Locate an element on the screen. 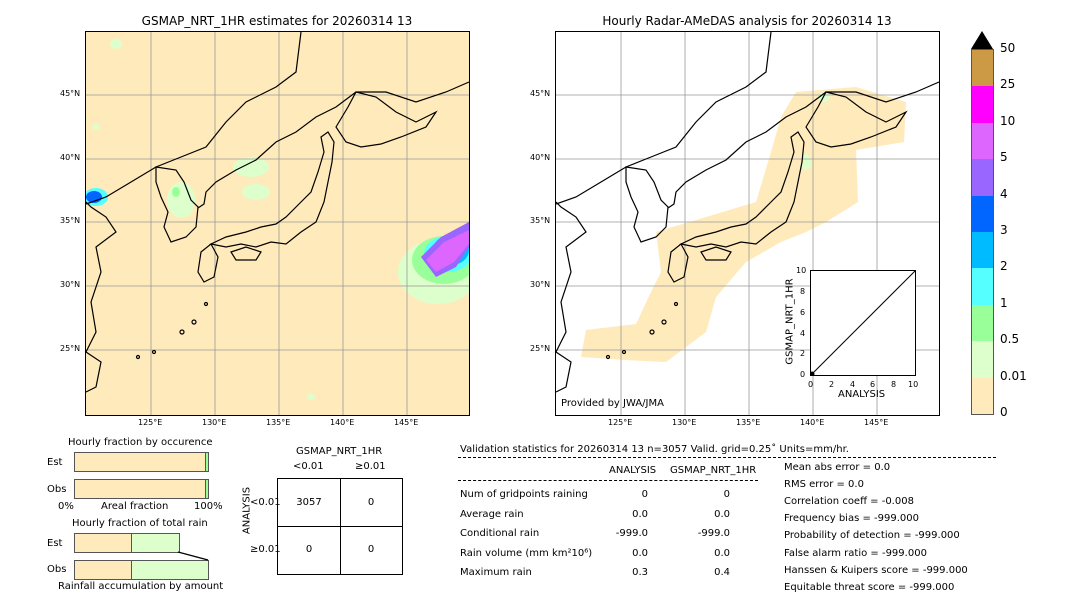 This screenshot has height=612, width=1080. contingency-table: 3057 0 0 0 is located at coordinates (340, 526).